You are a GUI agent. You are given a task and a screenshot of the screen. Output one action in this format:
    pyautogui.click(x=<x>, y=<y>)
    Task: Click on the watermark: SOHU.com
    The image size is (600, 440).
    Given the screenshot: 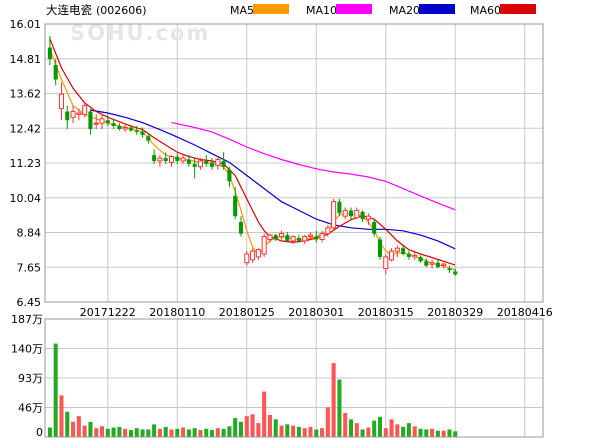 What is the action you would take?
    pyautogui.click(x=140, y=33)
    